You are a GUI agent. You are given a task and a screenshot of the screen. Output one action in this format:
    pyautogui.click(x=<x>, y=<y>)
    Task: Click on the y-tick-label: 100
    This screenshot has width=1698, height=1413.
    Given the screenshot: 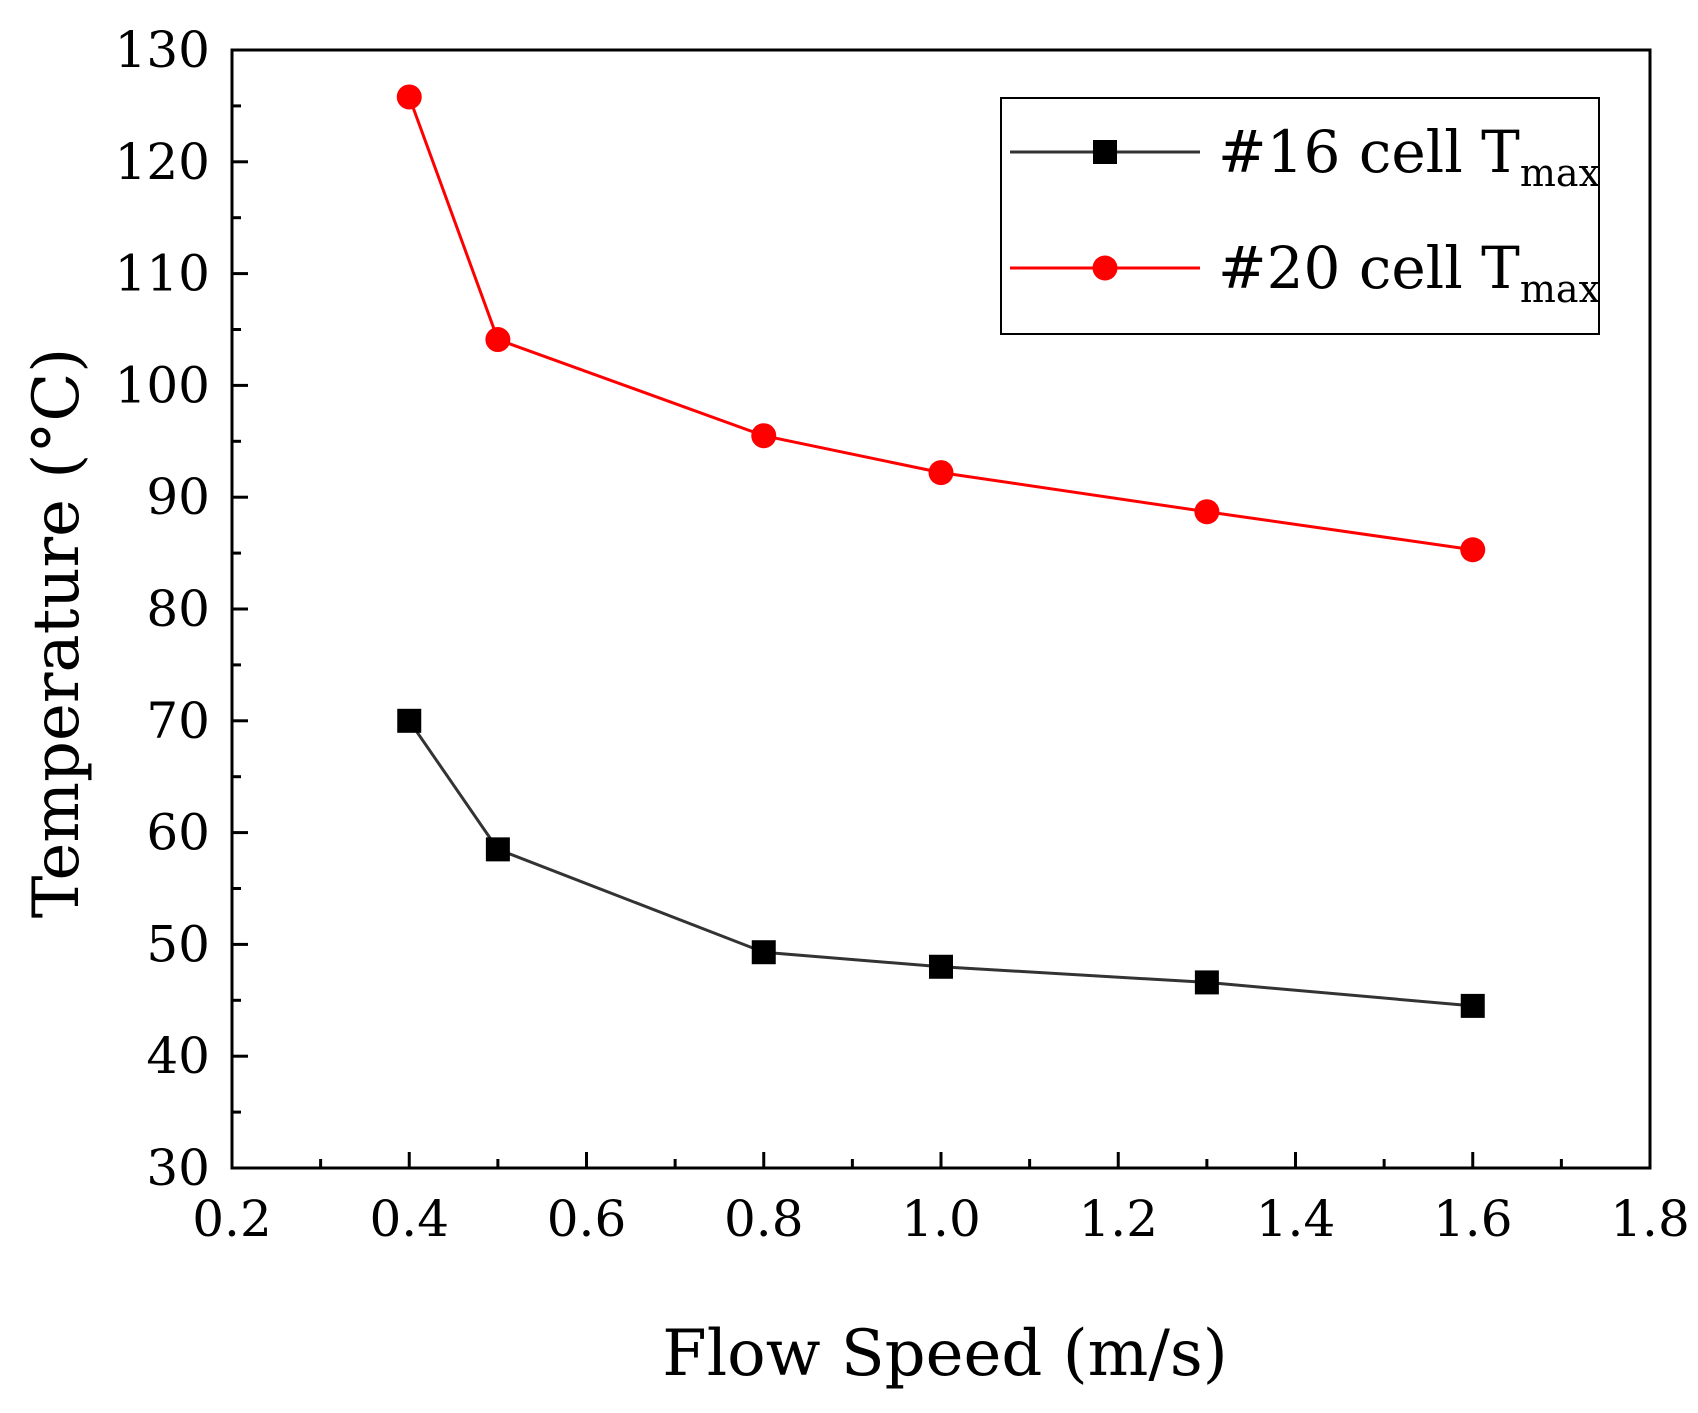 What is the action you would take?
    pyautogui.click(x=162, y=385)
    